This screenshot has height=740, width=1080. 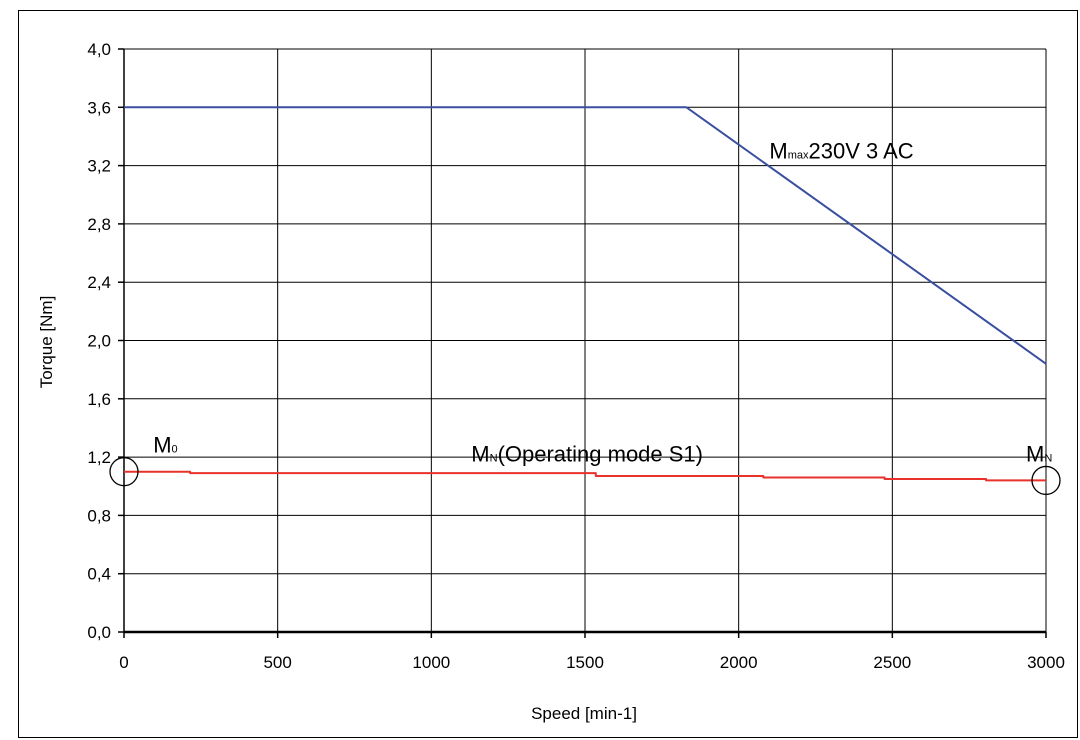 I want to click on x-tick-label: 3000, so click(x=1046, y=662).